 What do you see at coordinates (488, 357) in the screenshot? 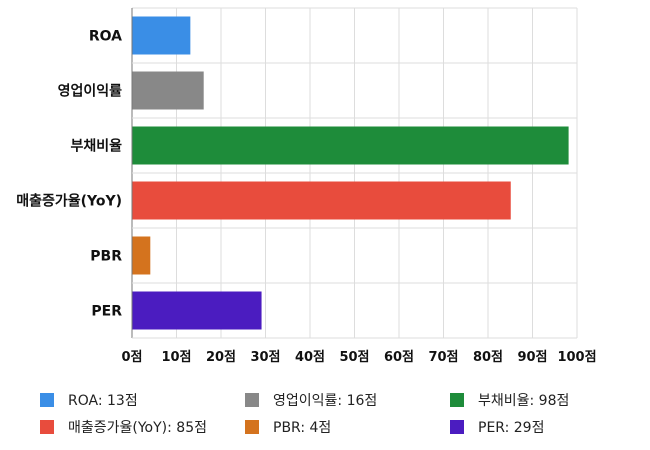
I see `x-tick-label: 80점` at bounding box center [488, 357].